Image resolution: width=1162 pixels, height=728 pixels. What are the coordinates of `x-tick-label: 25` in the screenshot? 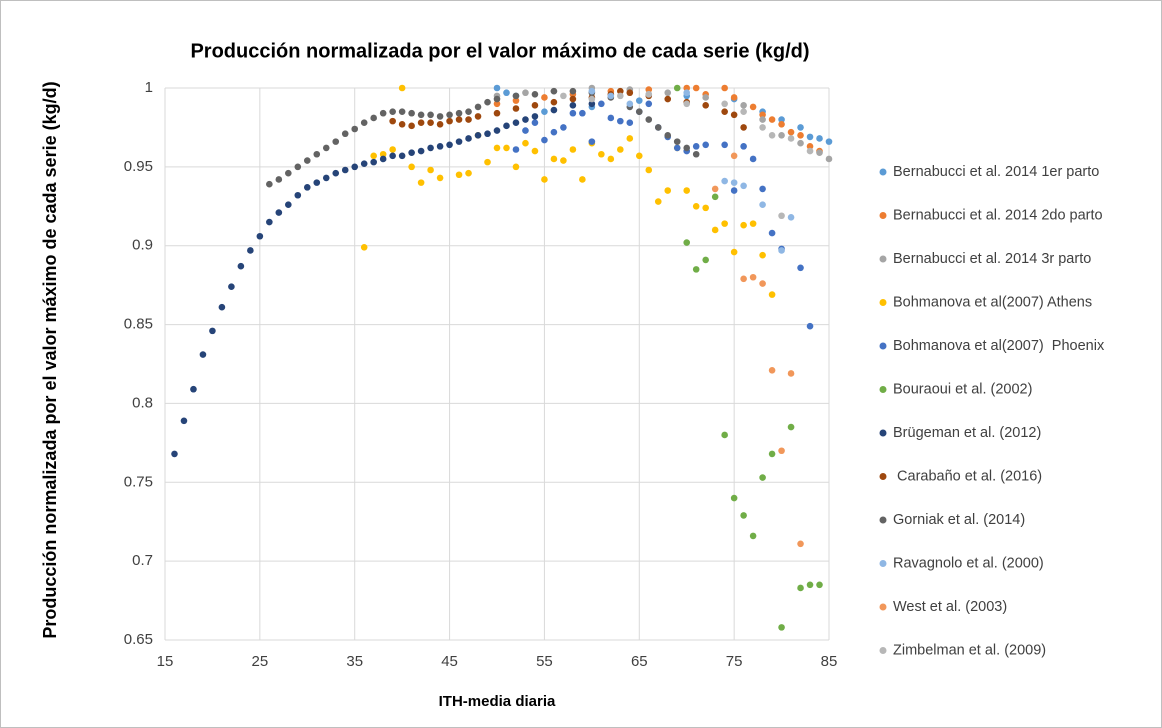 It's located at (260, 661).